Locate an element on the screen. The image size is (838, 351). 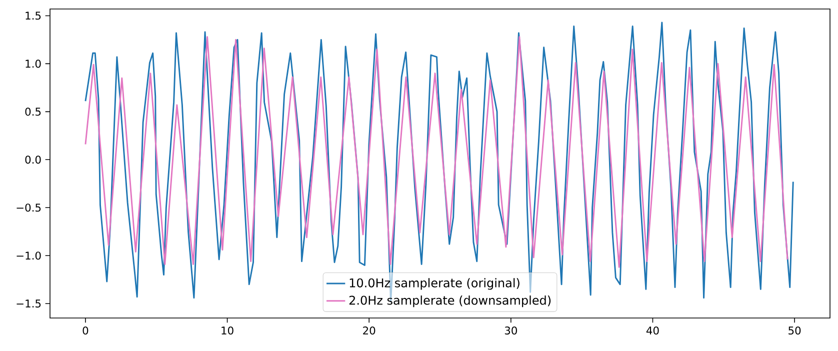
x-tick-label: 10 is located at coordinates (228, 330).